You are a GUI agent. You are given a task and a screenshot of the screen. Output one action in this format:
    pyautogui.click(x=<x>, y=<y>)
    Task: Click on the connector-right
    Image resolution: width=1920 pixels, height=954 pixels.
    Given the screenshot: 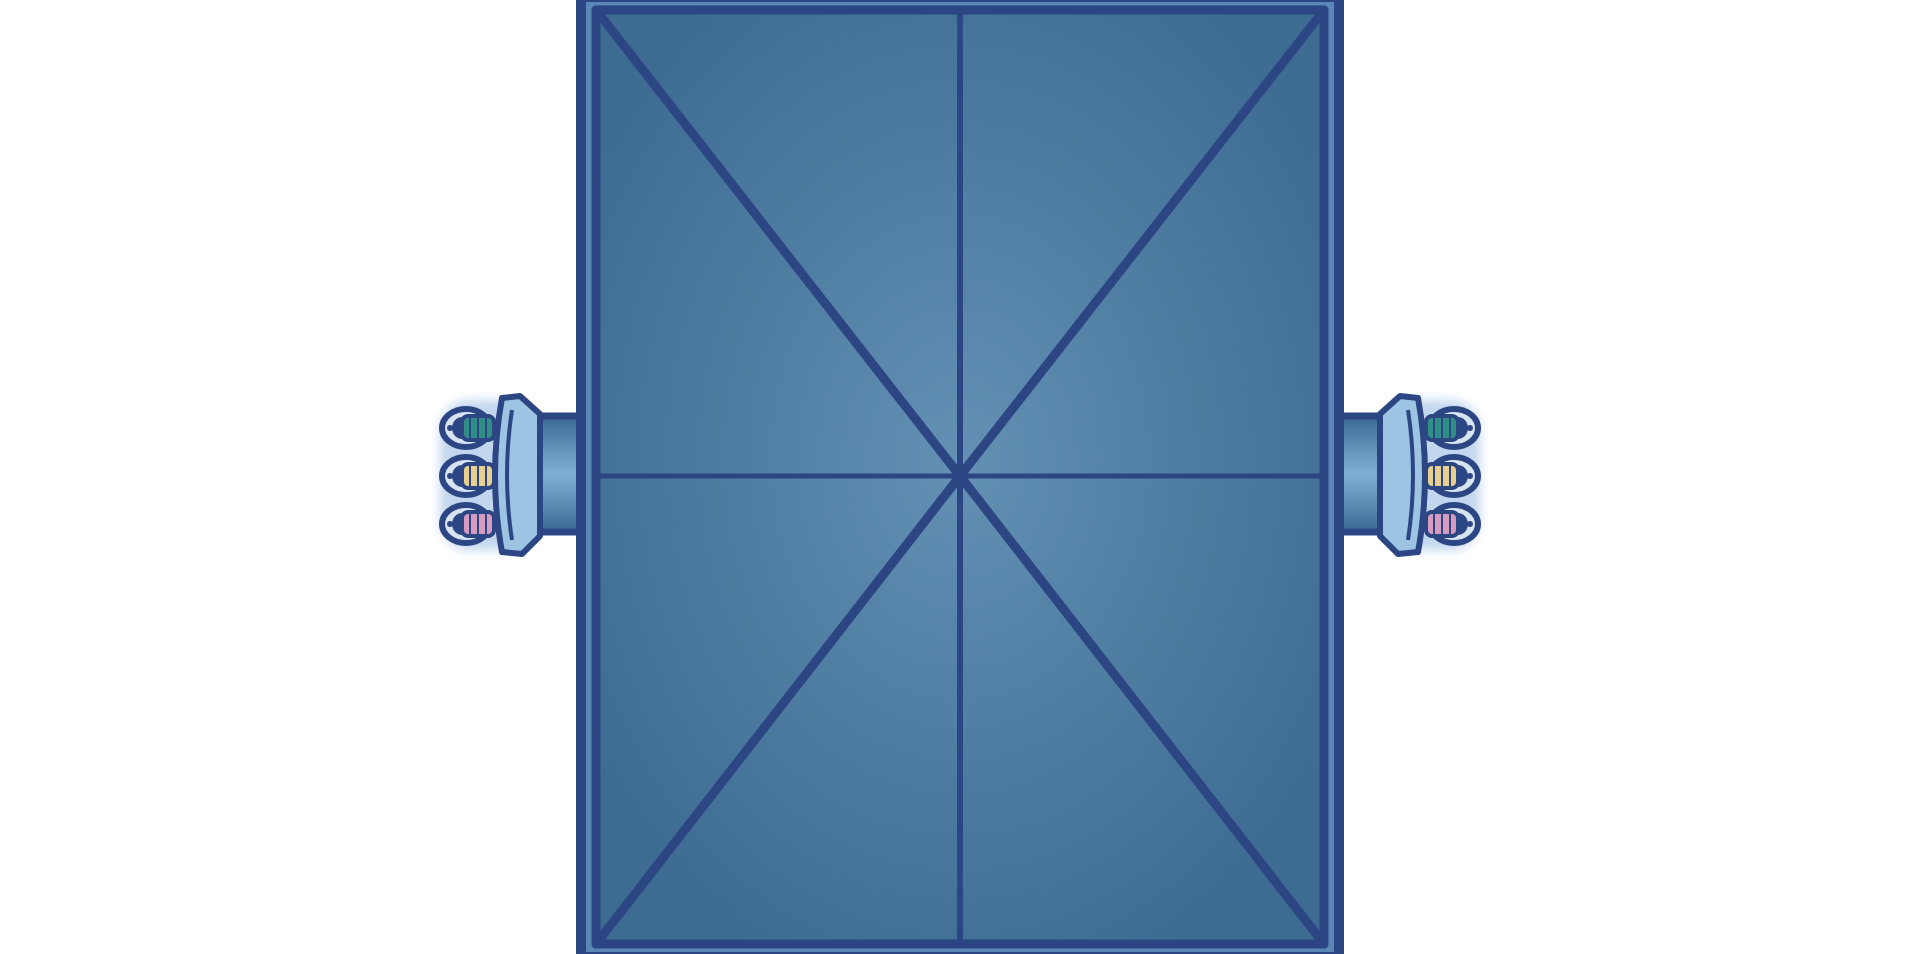 What is the action you would take?
    pyautogui.click(x=1408, y=475)
    